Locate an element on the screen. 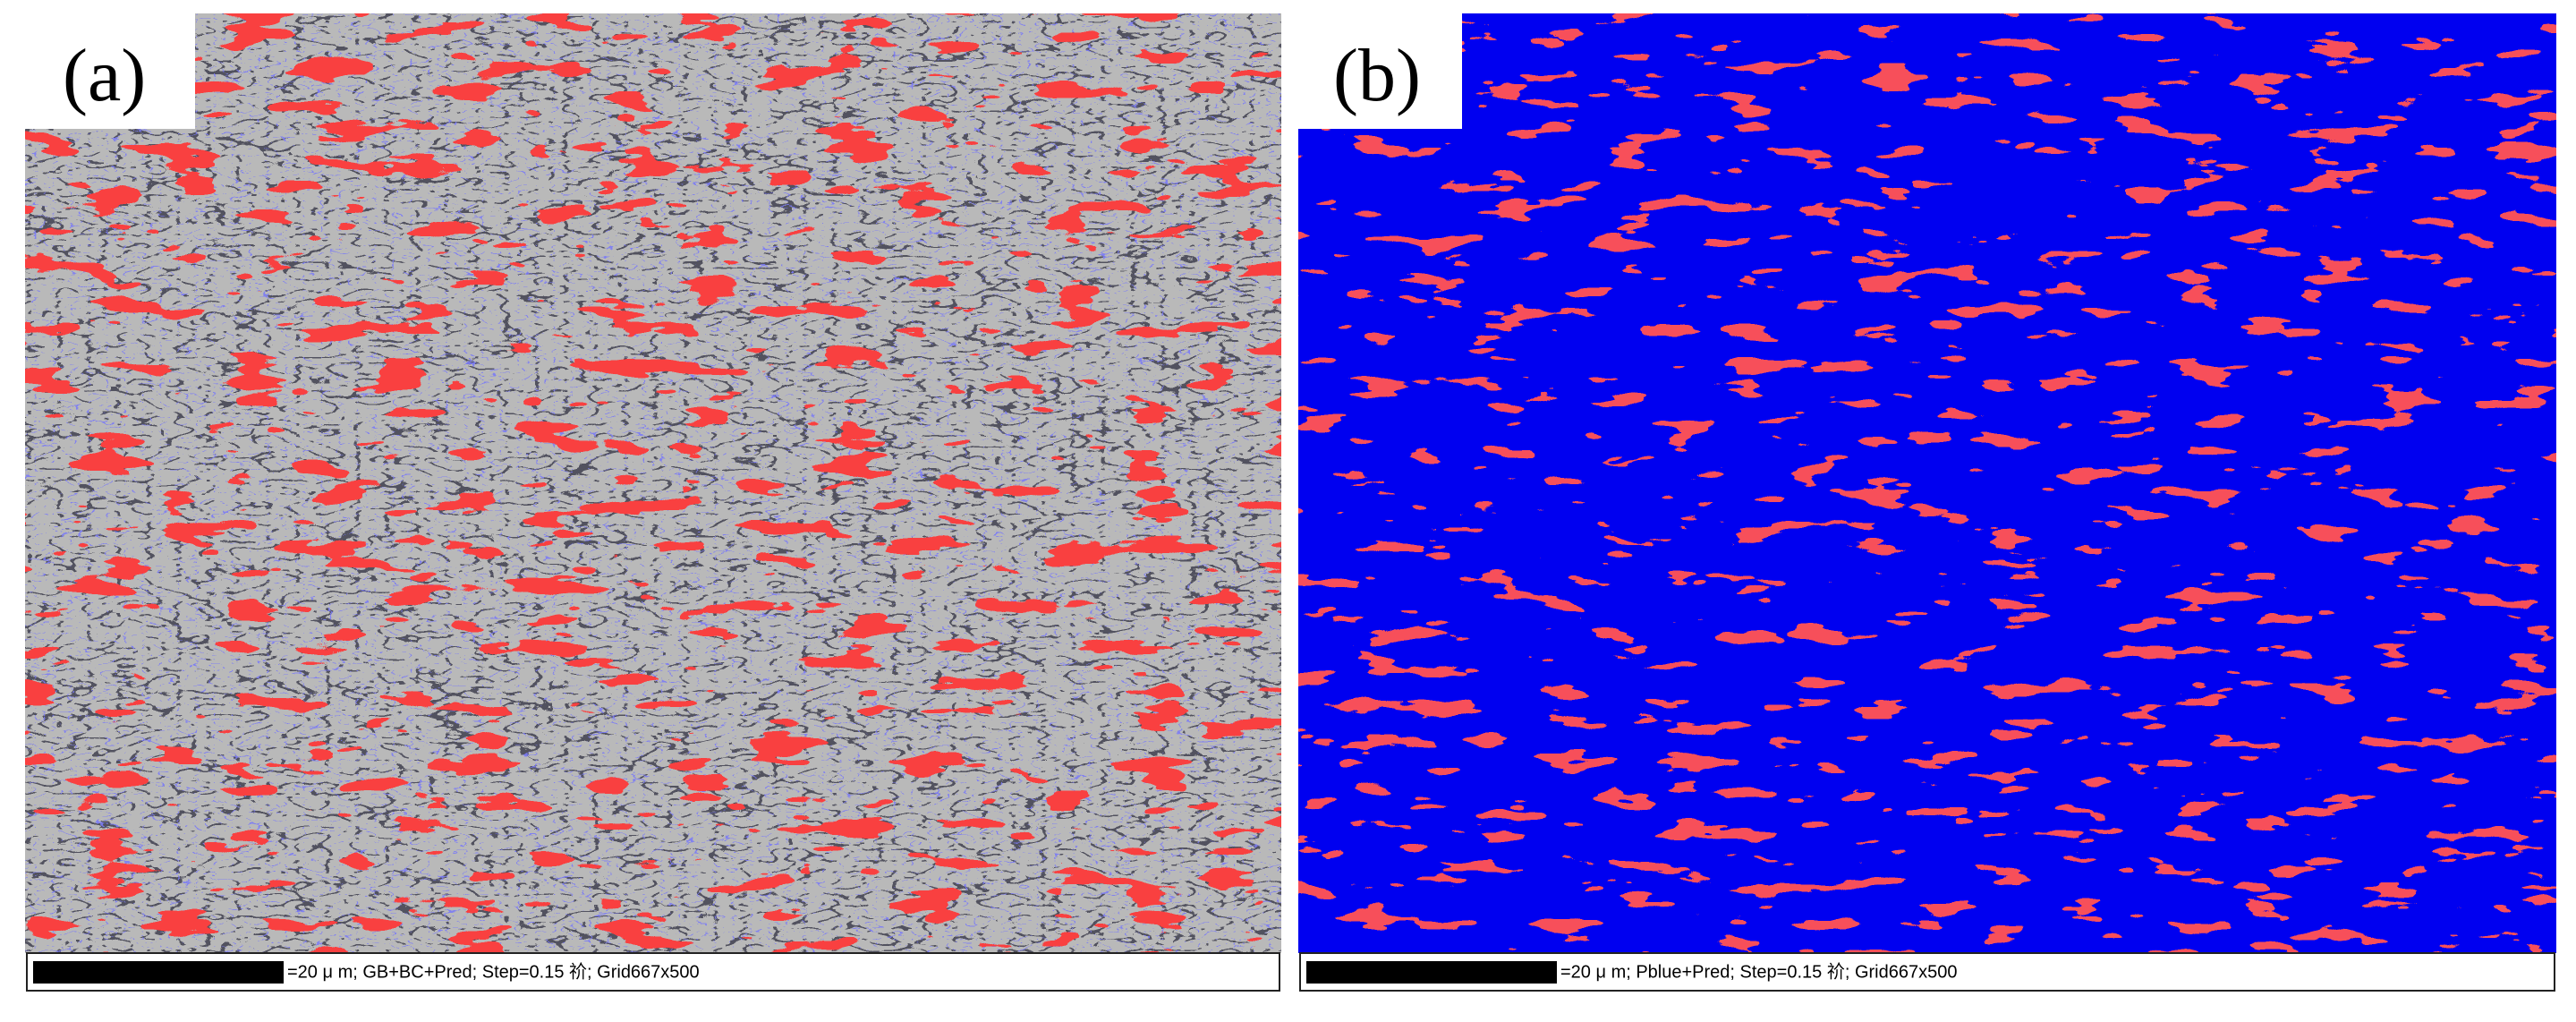 The width and height of the screenshot is (2576, 1022). panel-label: (a) is located at coordinates (104, 75).